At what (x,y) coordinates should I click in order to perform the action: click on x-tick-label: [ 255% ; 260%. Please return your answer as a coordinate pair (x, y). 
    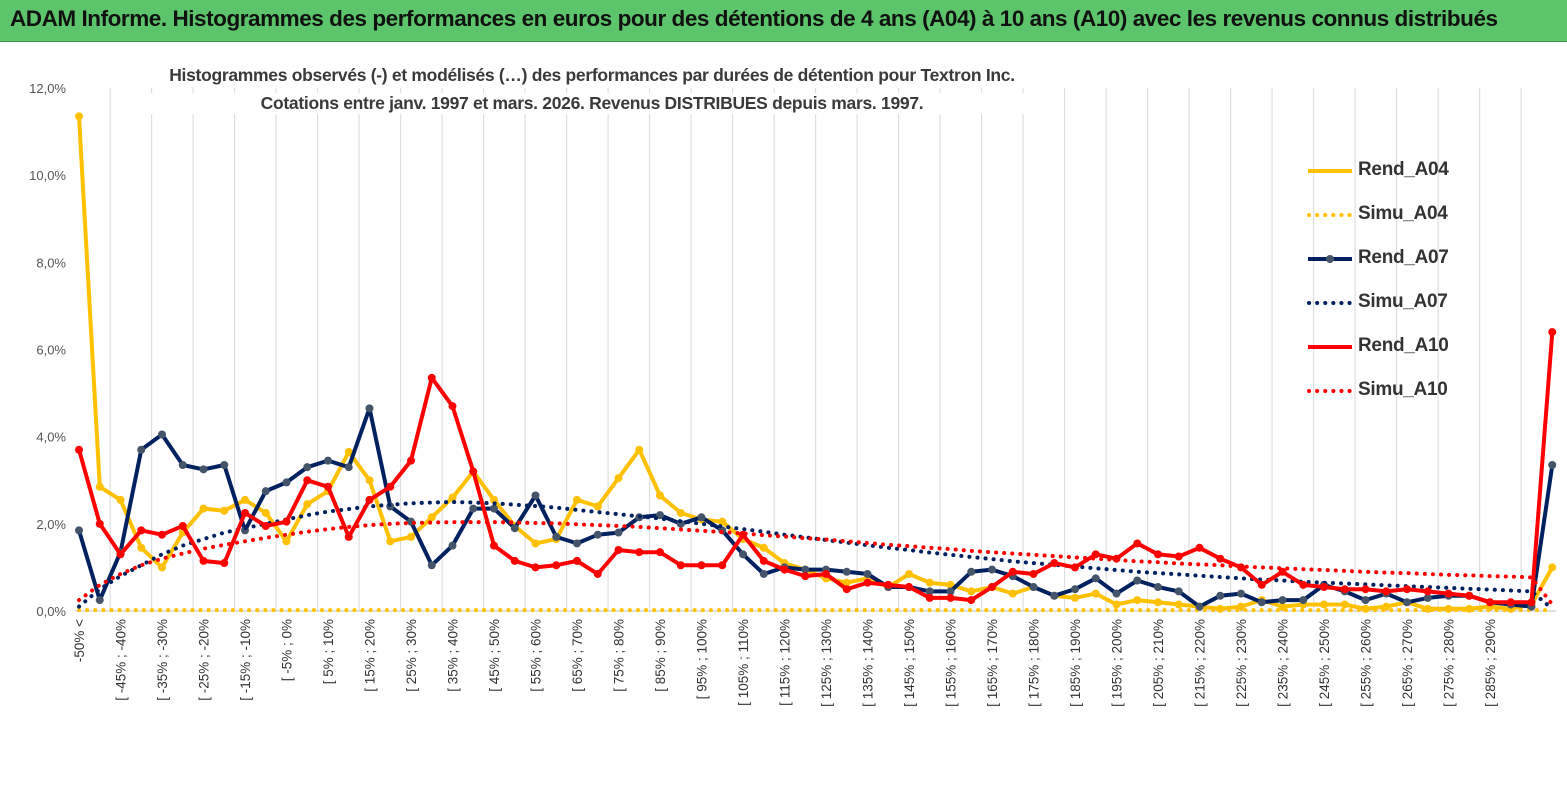
    Looking at the image, I should click on (1366, 663).